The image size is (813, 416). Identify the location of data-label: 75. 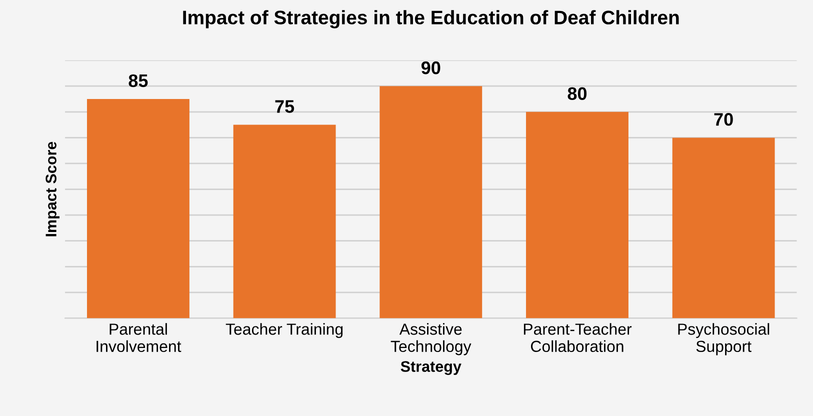
(284, 106).